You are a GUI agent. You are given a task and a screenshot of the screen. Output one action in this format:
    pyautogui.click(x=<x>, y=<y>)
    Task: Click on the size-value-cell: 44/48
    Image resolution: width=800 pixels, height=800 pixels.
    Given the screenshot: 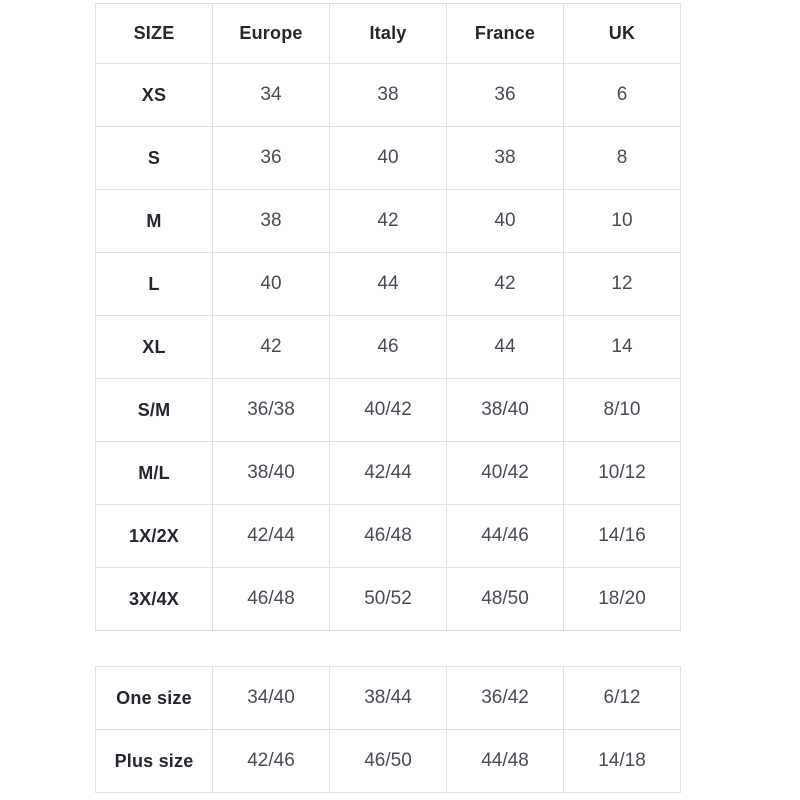 What is the action you would take?
    pyautogui.click(x=505, y=761)
    